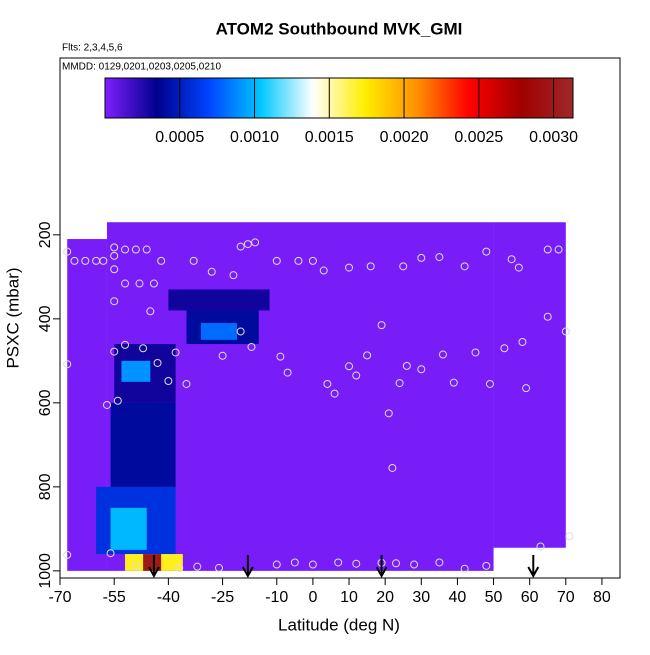 This screenshot has height=655, width=650. What do you see at coordinates (329, 137) in the screenshot?
I see `colorbar-tick-label: 0.0015` at bounding box center [329, 137].